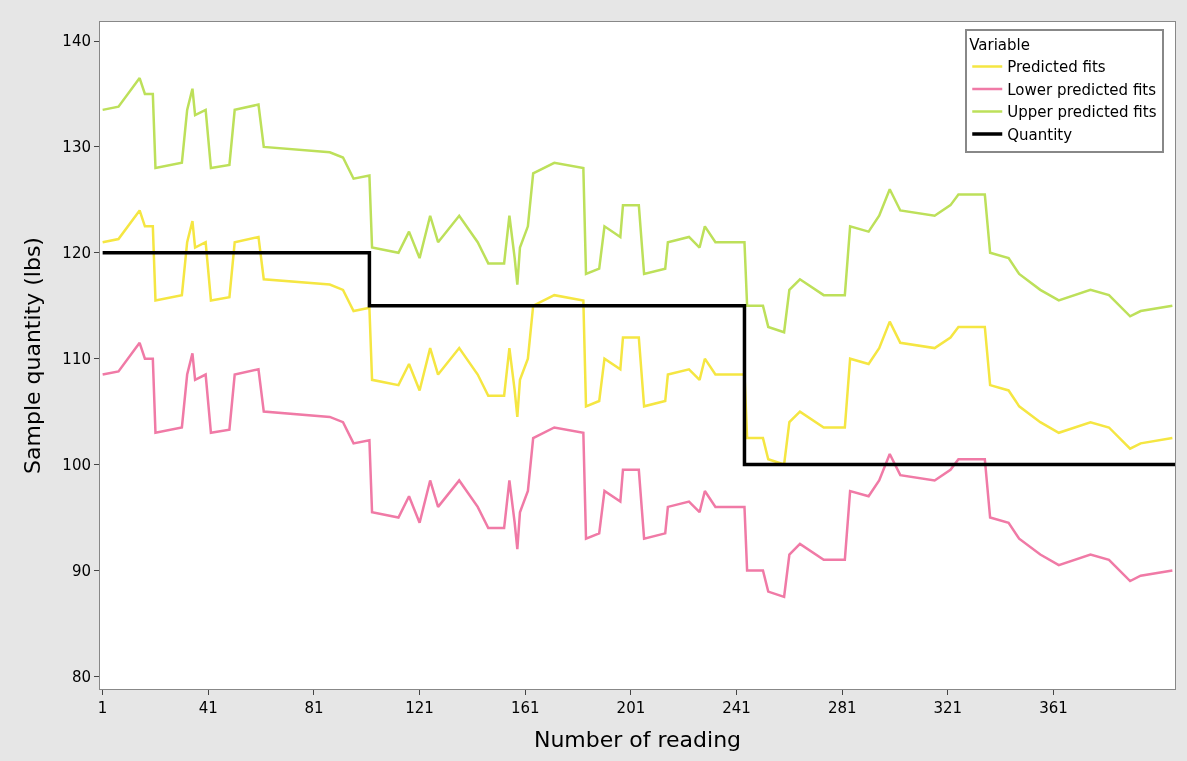 The height and width of the screenshot is (761, 1187). Describe the element at coordinates (76, 358) in the screenshot. I see `y-tick-label: 110` at that location.